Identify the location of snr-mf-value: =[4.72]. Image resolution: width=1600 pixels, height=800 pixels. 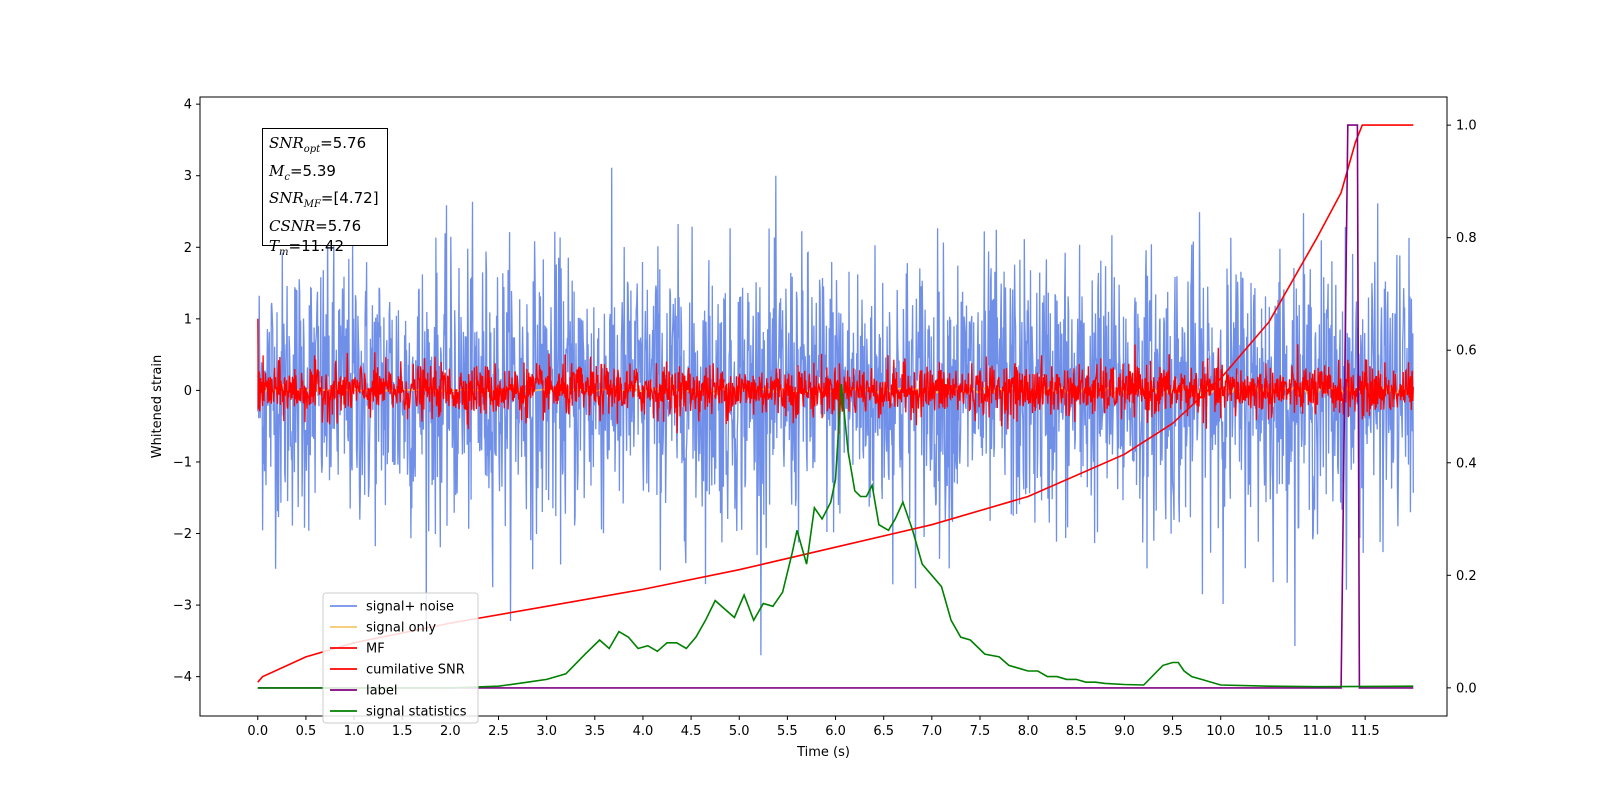
(349, 198).